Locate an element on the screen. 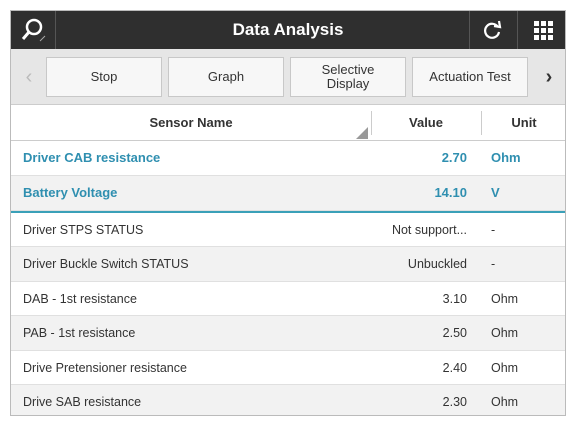 This screenshot has height=426, width=576. sensor-value: 2.40 is located at coordinates (454, 367).